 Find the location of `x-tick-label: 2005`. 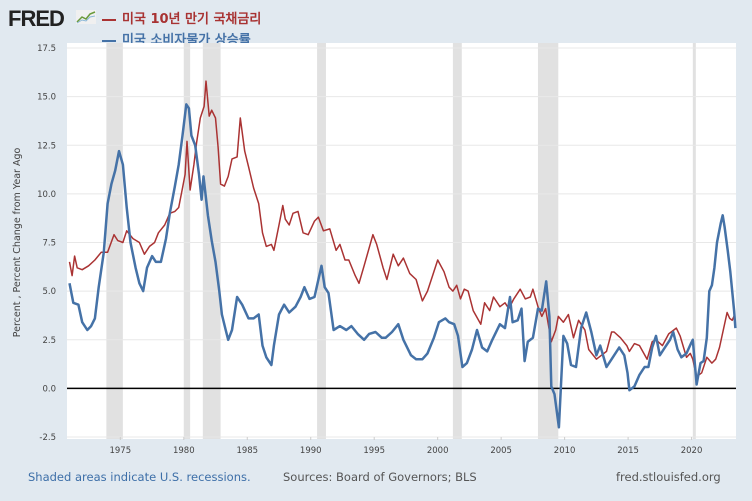

x-tick-label: 2005 is located at coordinates (501, 451).